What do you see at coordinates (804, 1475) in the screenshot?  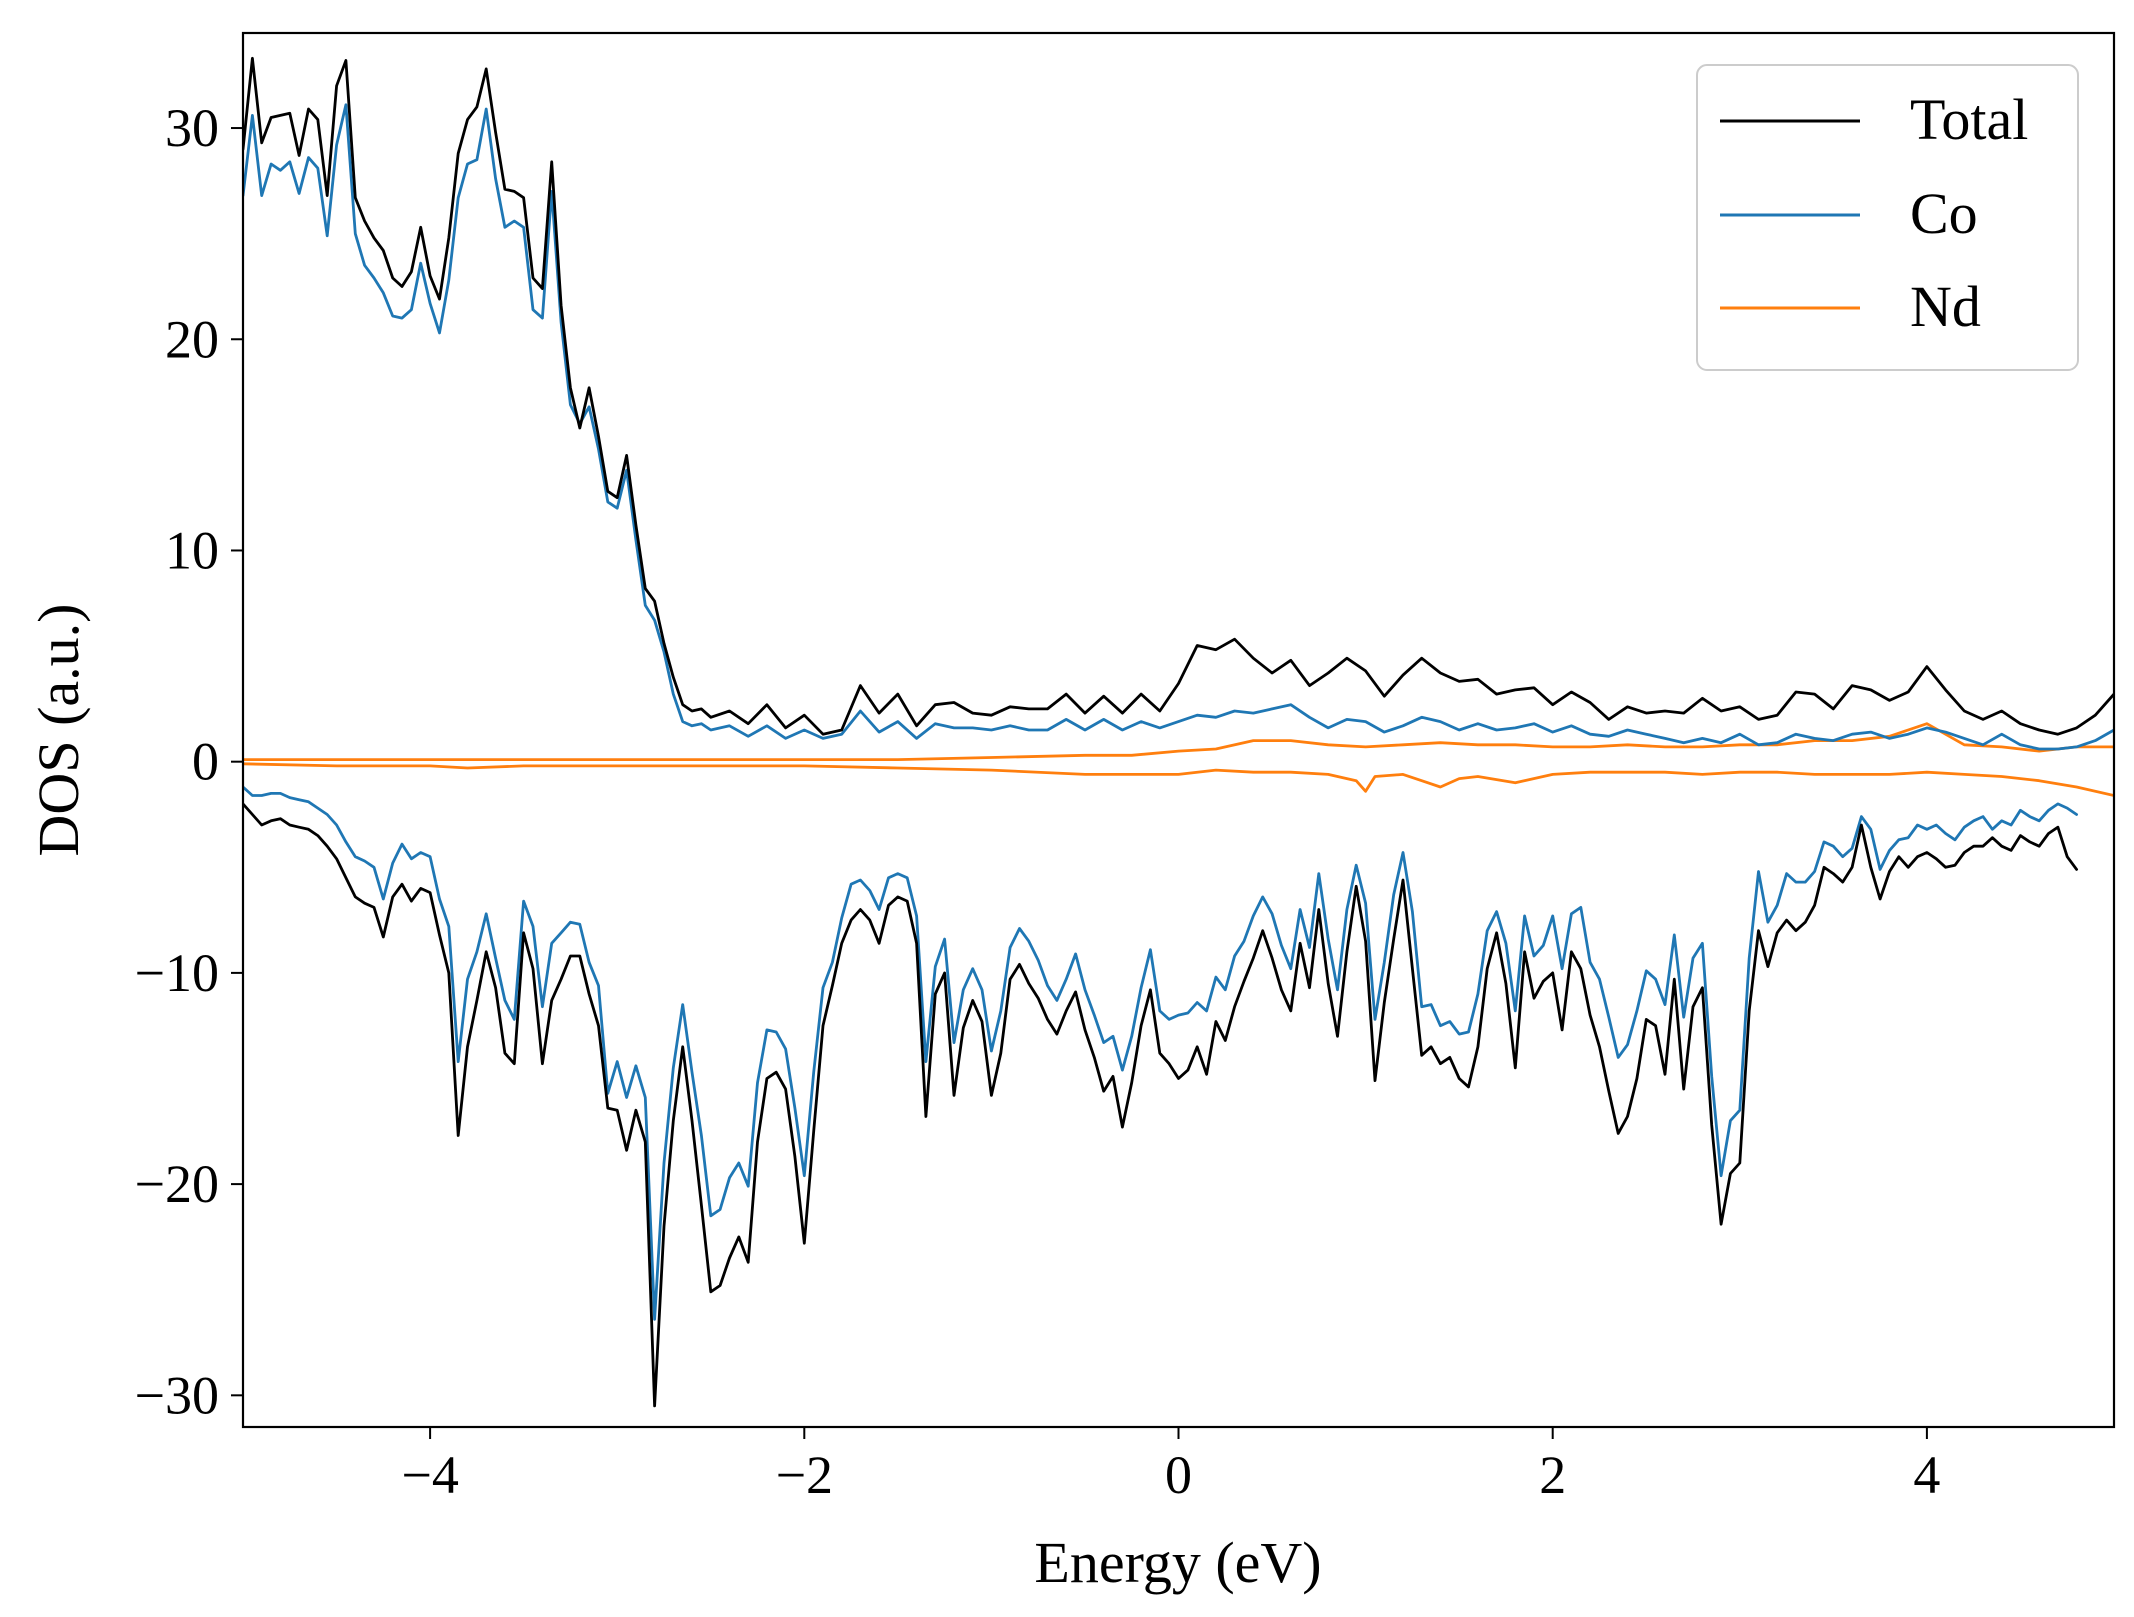 I see `x-tick-label: −2` at bounding box center [804, 1475].